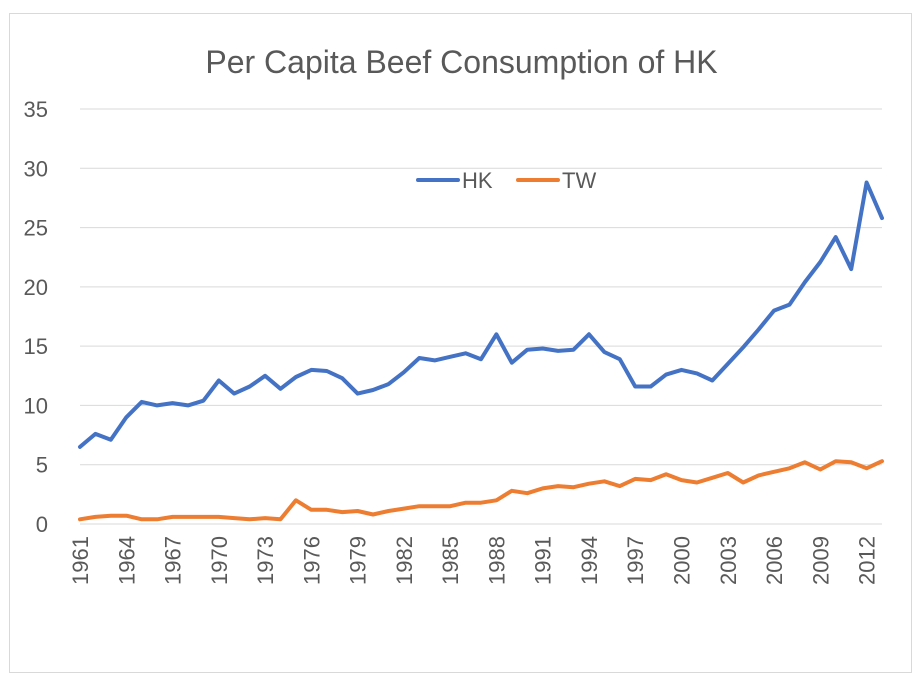 This screenshot has width=923, height=683. What do you see at coordinates (589, 560) in the screenshot?
I see `x-tick-label: 1994` at bounding box center [589, 560].